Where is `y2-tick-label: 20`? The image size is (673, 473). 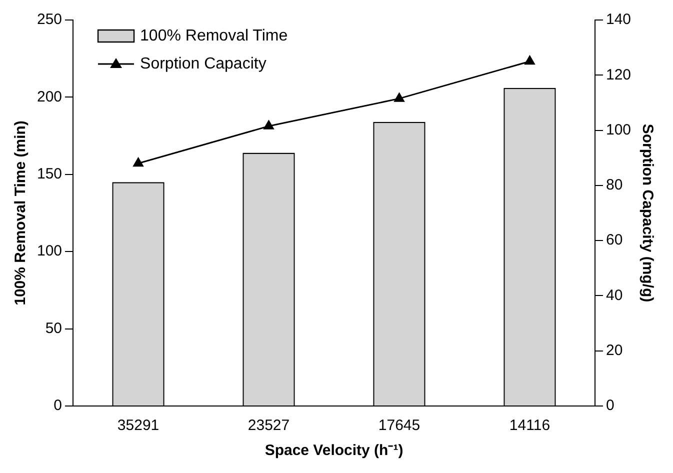 y2-tick-label: 20 is located at coordinates (614, 350).